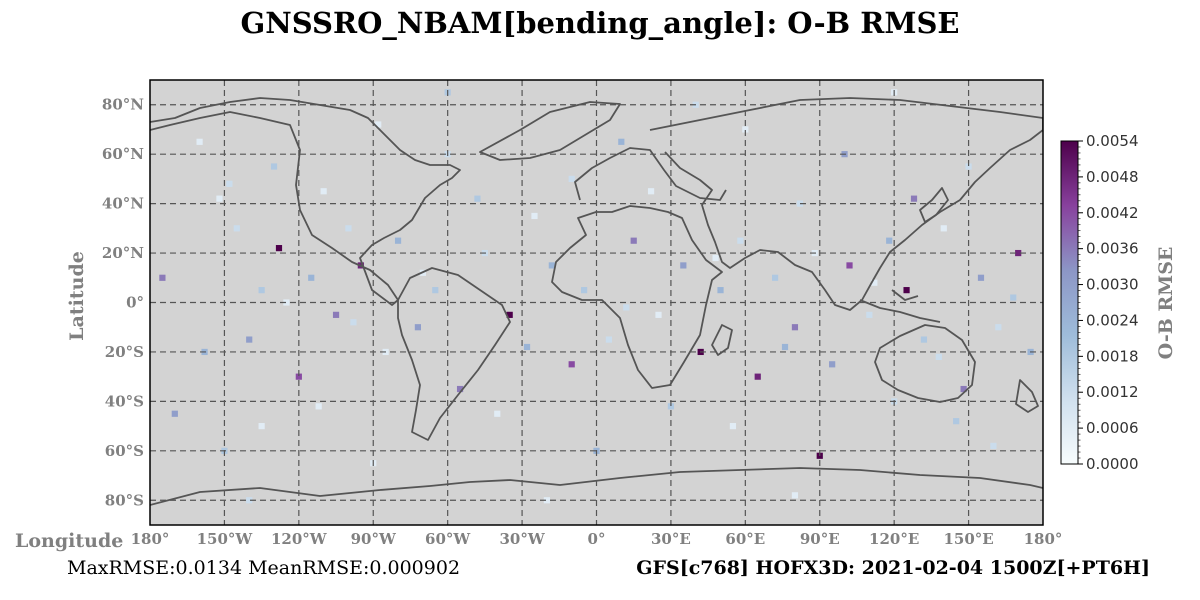  I want to click on figure-title: GNSSRO_NBAM[bending_angle]: O-B RMSE, so click(600, 23).